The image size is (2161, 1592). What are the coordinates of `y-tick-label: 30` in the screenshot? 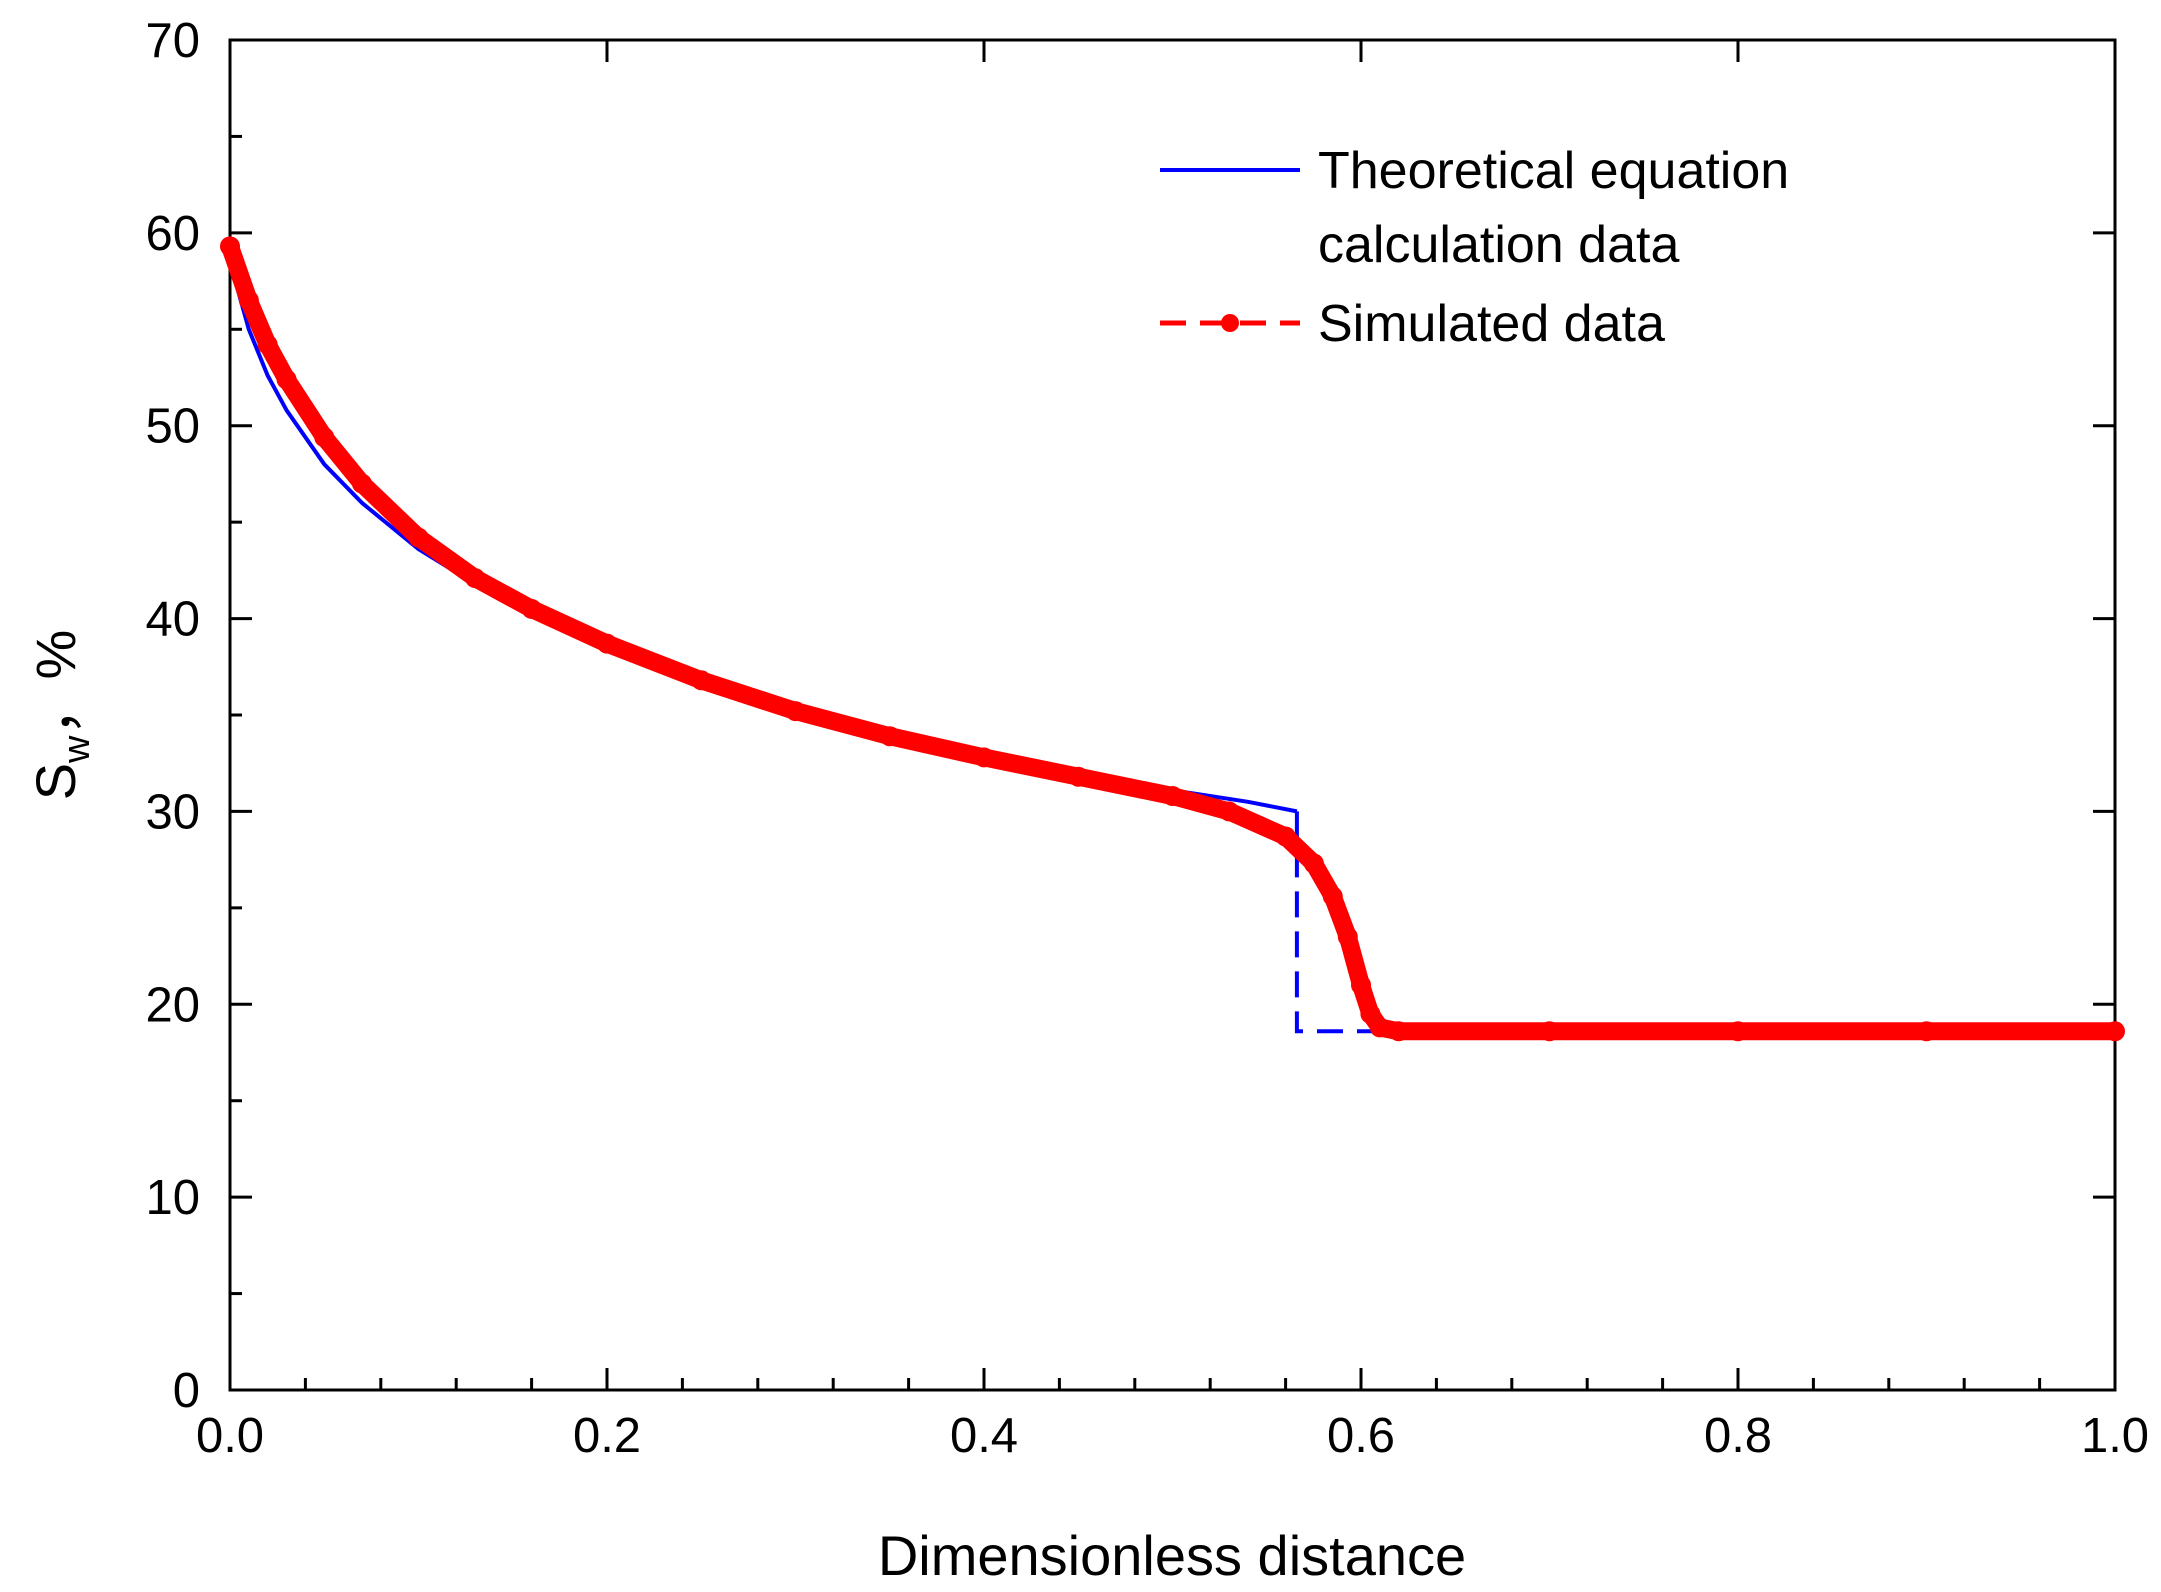 It's located at (172, 812).